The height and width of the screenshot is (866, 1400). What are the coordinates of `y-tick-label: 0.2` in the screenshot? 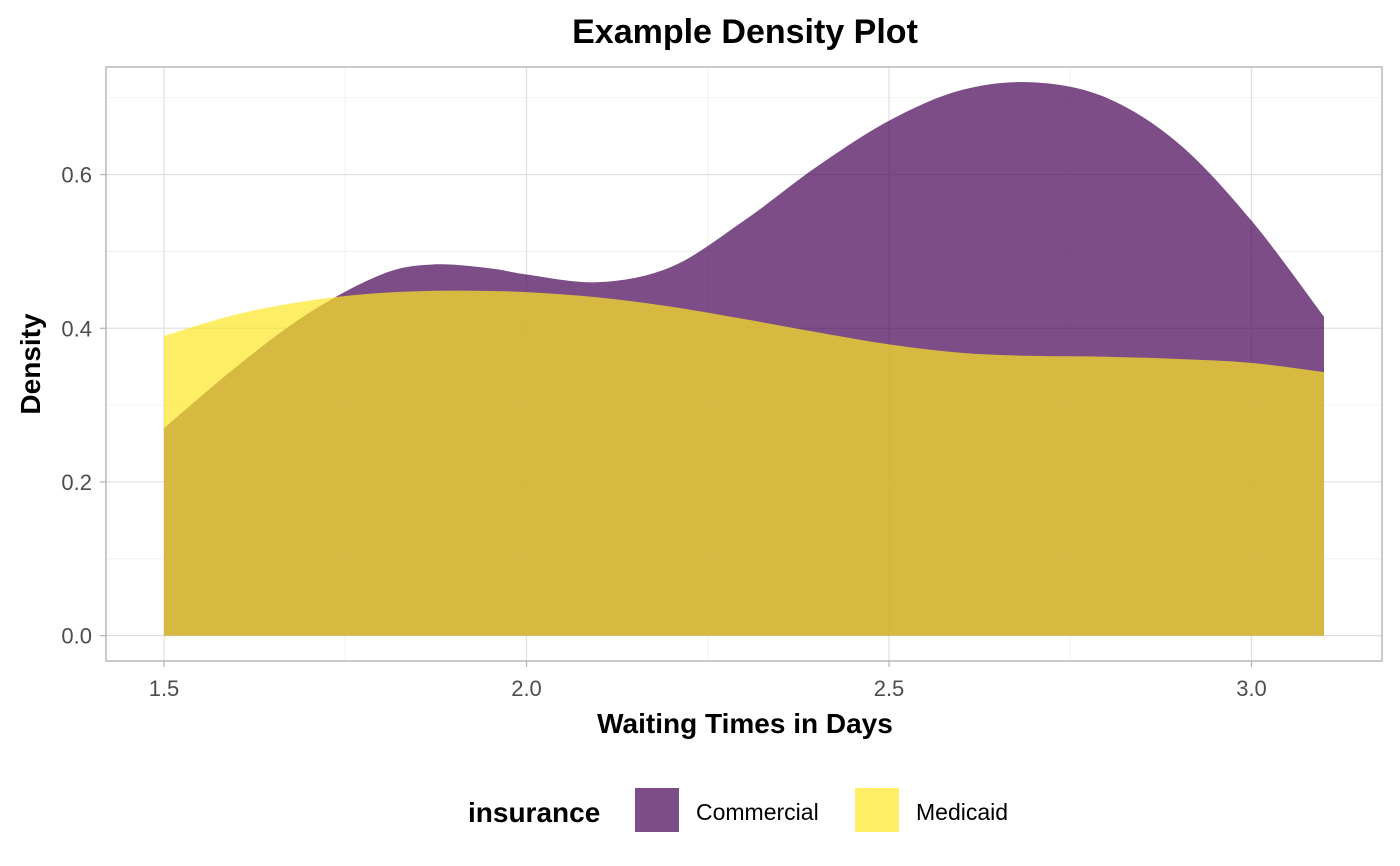 It's located at (76, 482).